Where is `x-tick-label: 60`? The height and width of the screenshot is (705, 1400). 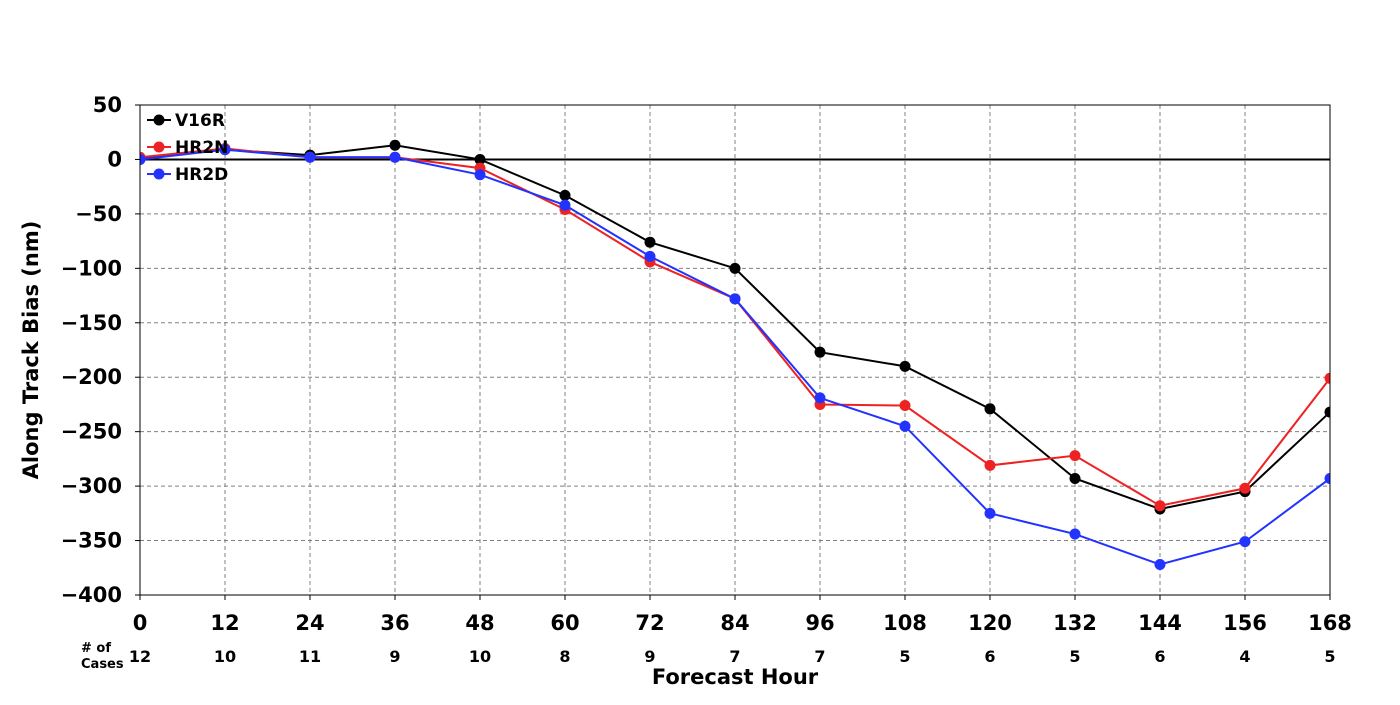
x-tick-label: 60 is located at coordinates (564, 623).